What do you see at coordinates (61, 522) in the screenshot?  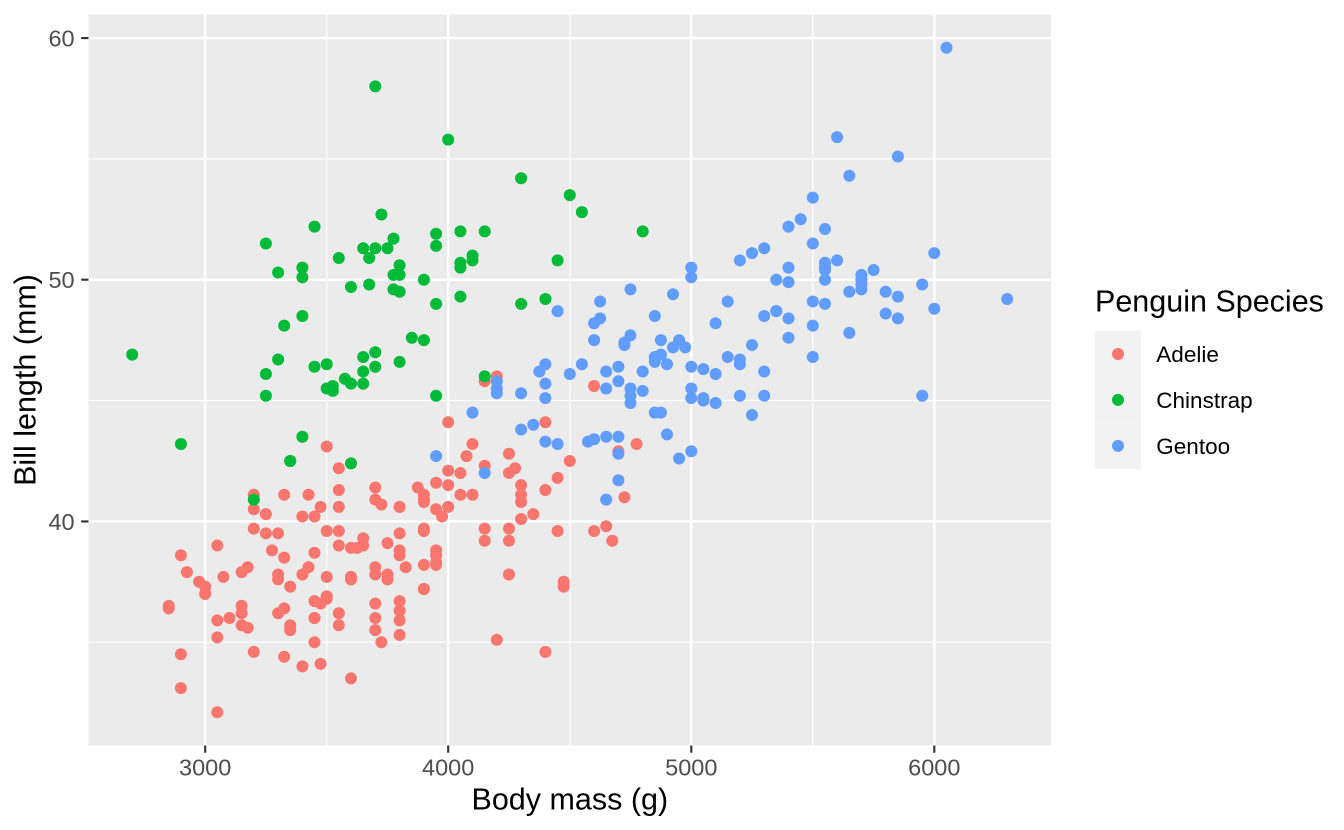 I see `svg-text: 40` at bounding box center [61, 522].